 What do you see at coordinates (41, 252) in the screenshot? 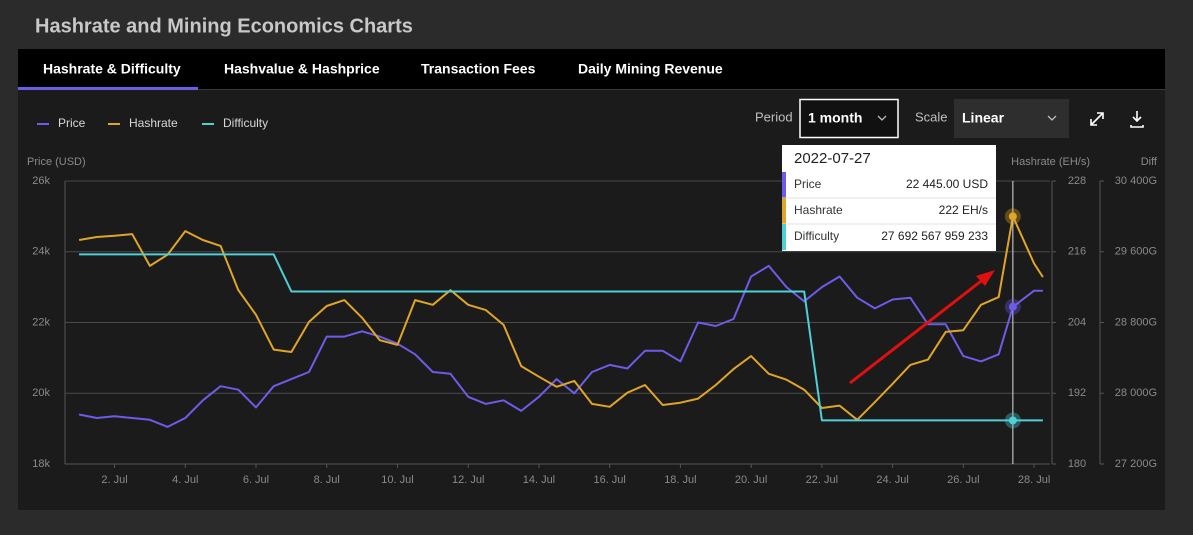
I see `y-tick-label: 24k` at bounding box center [41, 252].